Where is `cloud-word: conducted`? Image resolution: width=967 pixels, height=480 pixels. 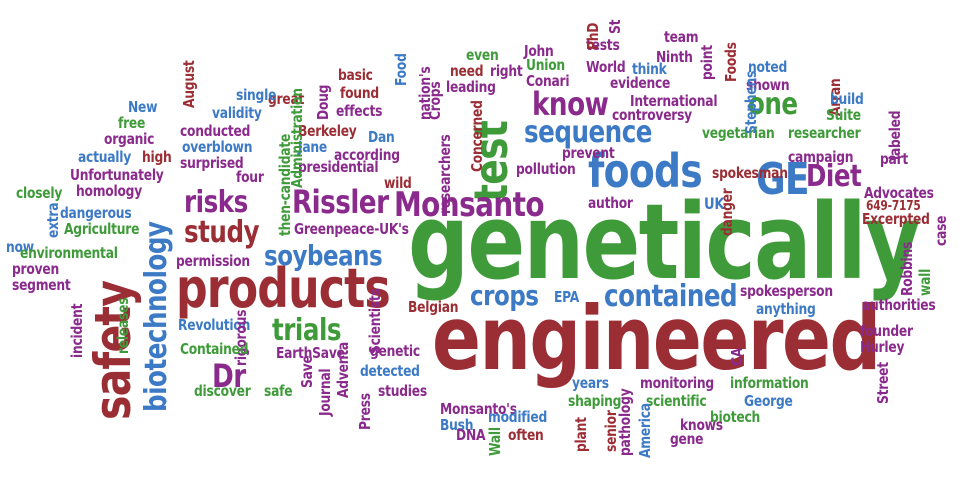 cloud-word: conducted is located at coordinates (215, 131).